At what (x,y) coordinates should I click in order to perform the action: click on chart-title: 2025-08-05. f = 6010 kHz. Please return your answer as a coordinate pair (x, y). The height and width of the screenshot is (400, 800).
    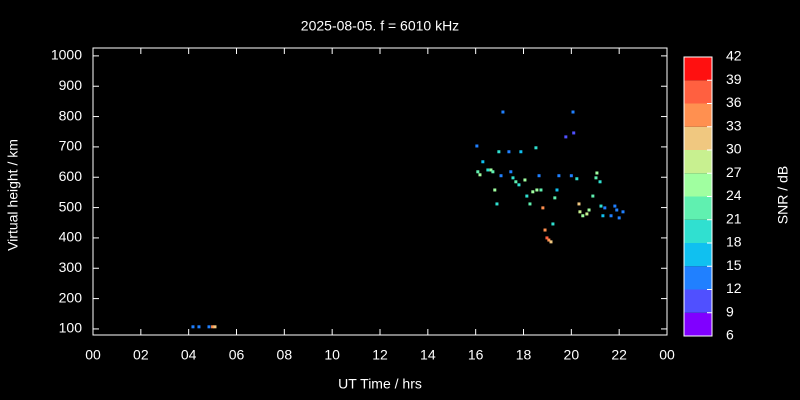
    Looking at the image, I should click on (380, 26).